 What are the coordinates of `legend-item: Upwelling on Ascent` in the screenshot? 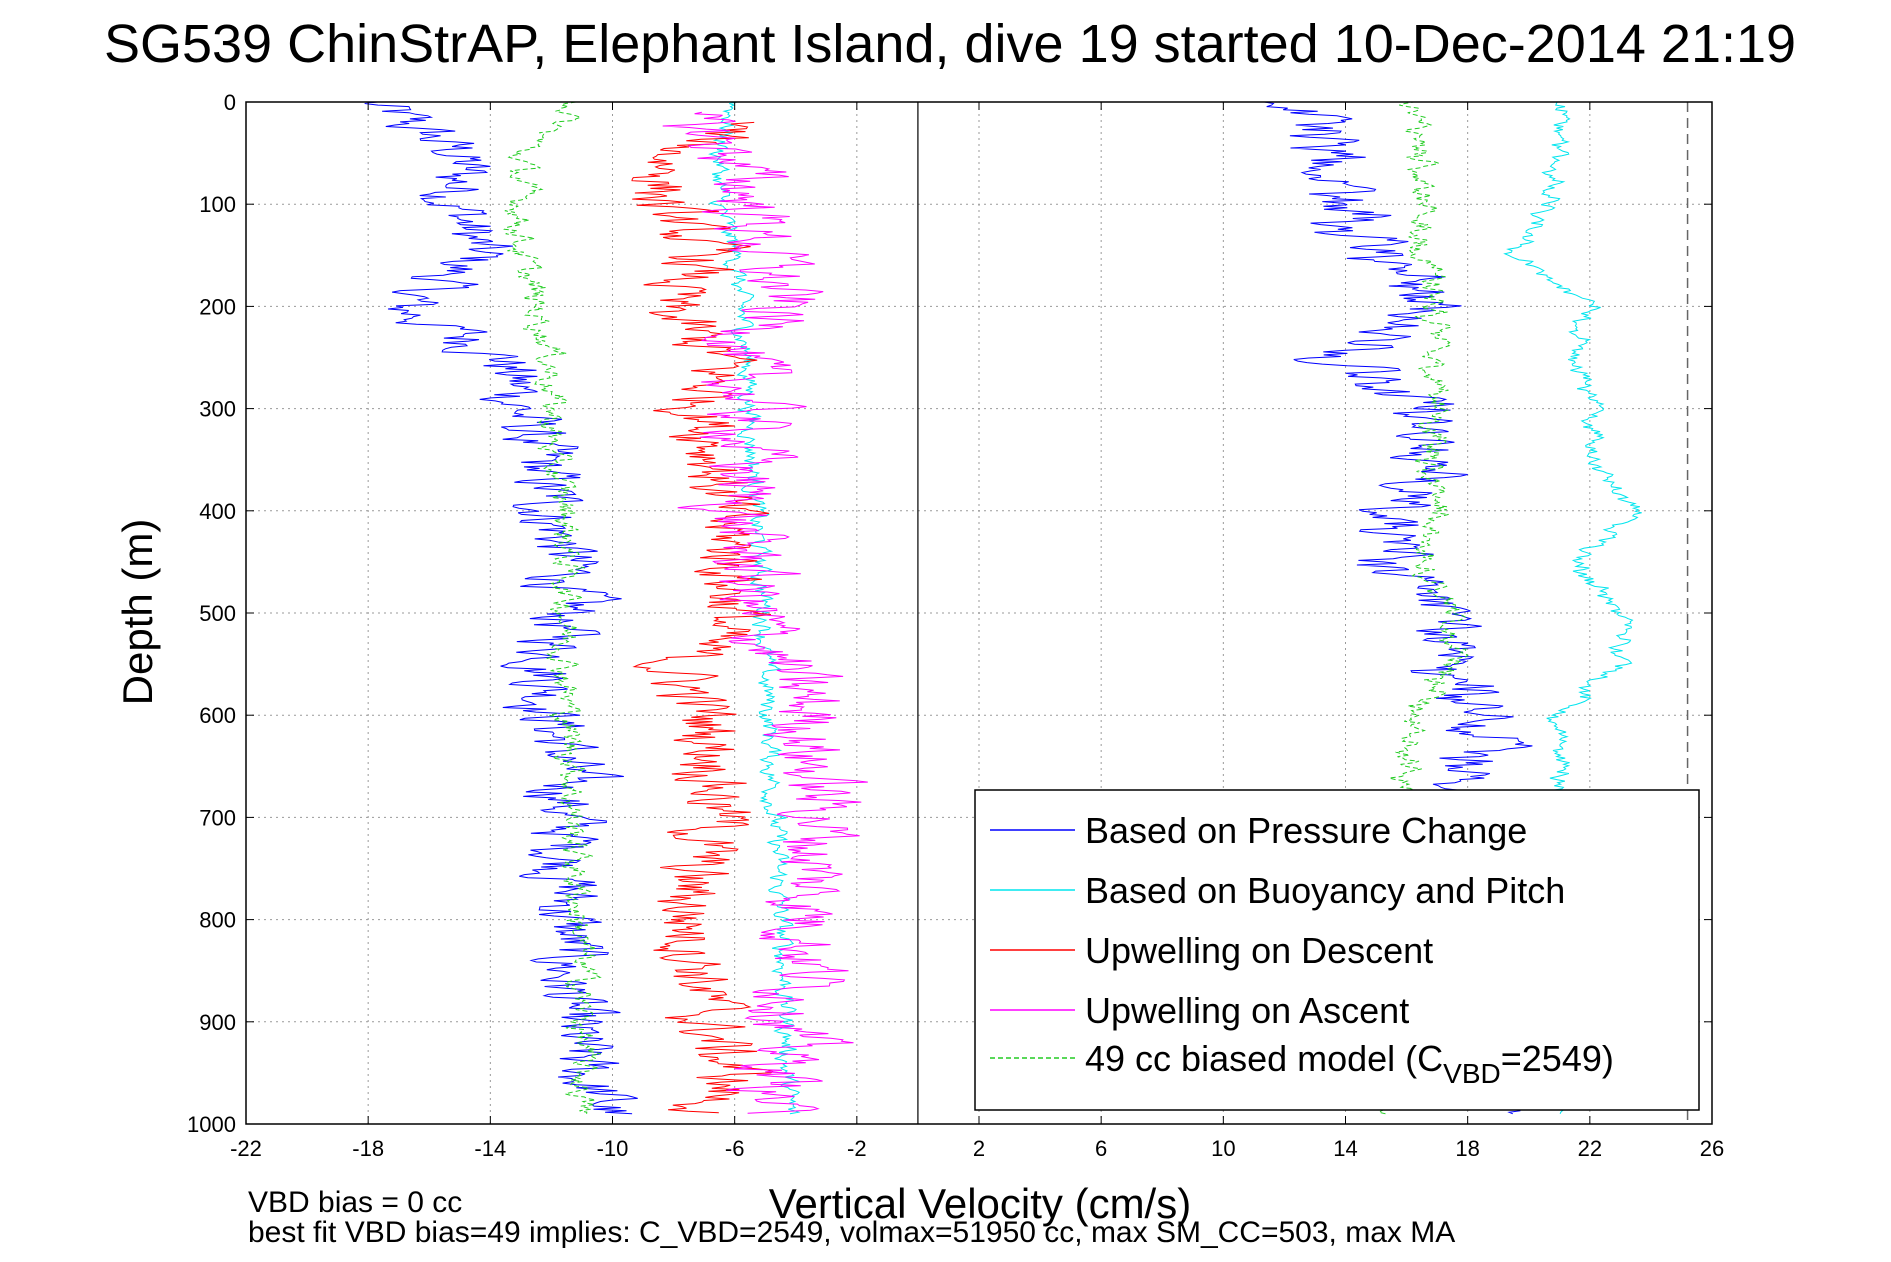 It's located at (1199, 1010).